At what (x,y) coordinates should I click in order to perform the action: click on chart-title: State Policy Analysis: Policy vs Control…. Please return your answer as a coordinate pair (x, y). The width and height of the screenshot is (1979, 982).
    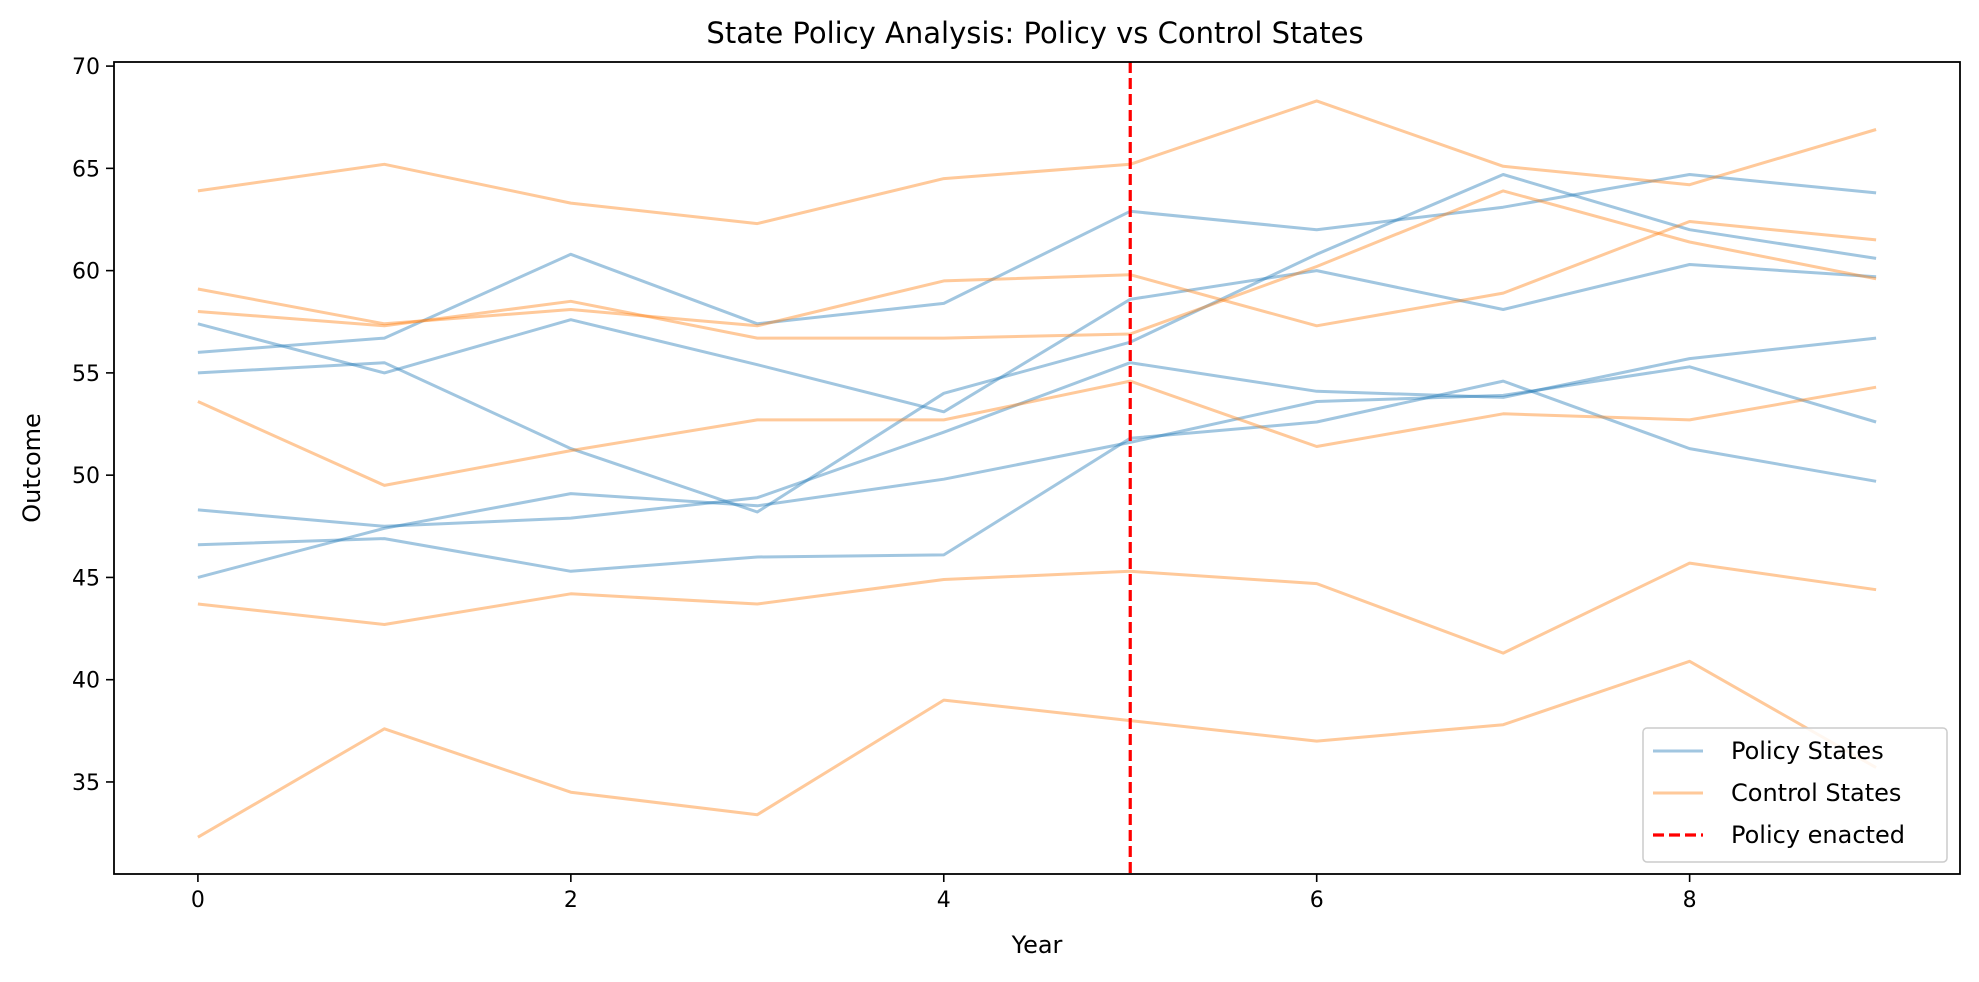
    Looking at the image, I should click on (1034, 33).